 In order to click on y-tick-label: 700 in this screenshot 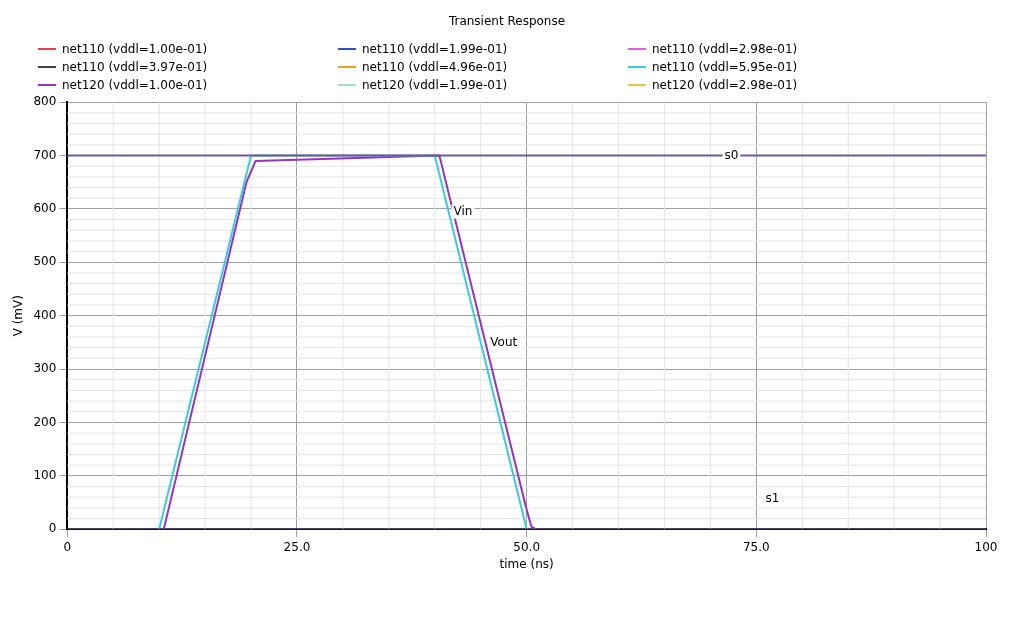, I will do `click(45, 154)`.